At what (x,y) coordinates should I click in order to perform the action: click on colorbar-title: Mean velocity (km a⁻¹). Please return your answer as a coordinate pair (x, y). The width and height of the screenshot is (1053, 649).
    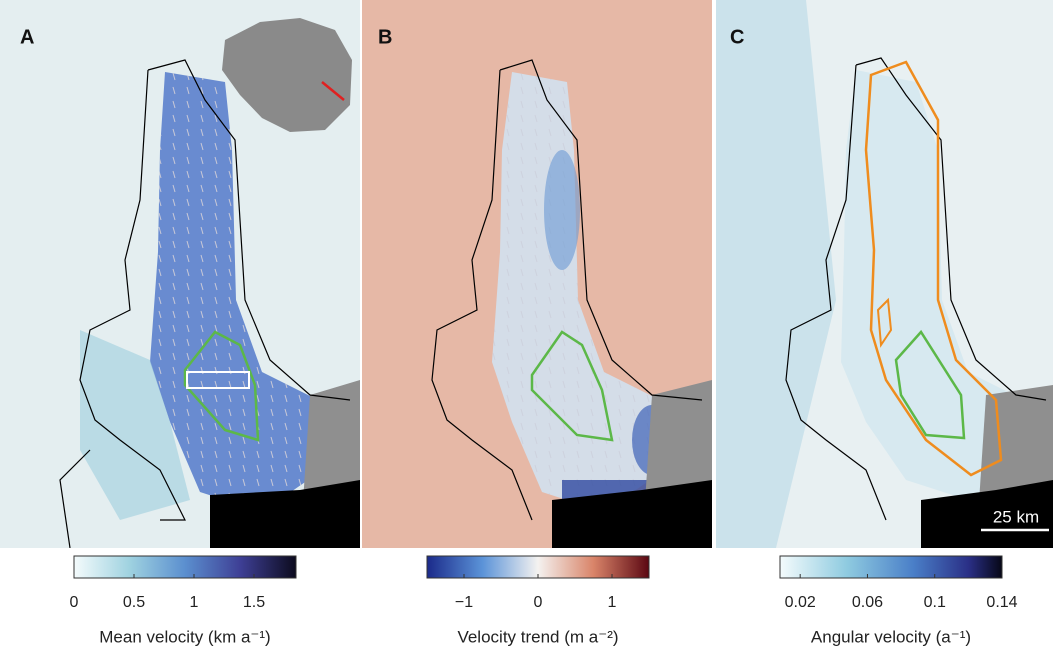
    Looking at the image, I should click on (184, 636).